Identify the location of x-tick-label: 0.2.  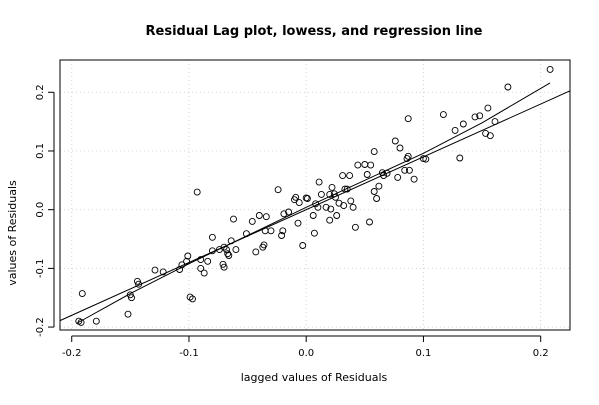
(541, 353).